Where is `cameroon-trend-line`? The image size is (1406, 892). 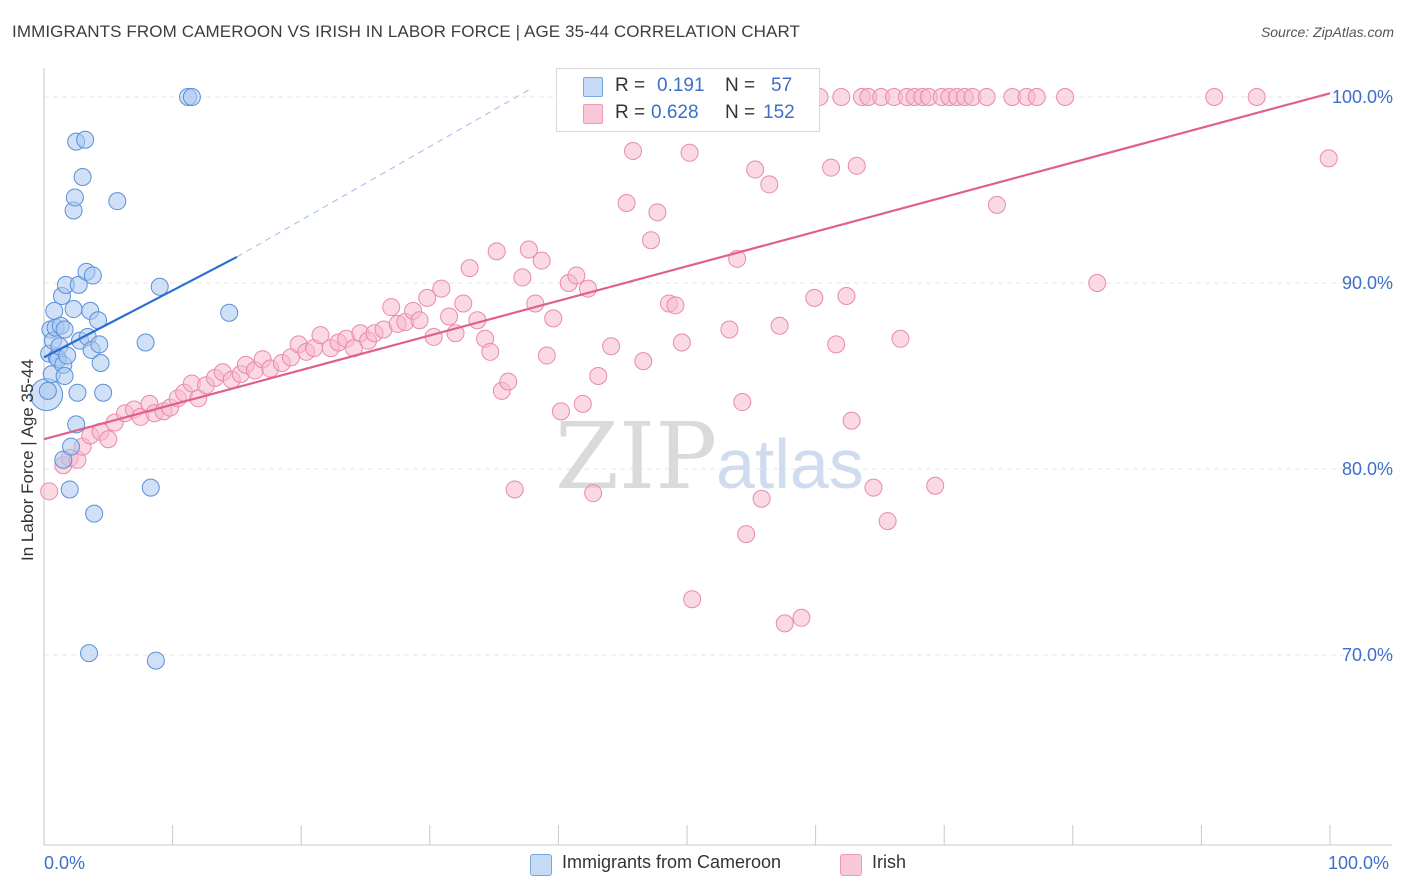
cameroon-trend-line is located at coordinates (140, 307).